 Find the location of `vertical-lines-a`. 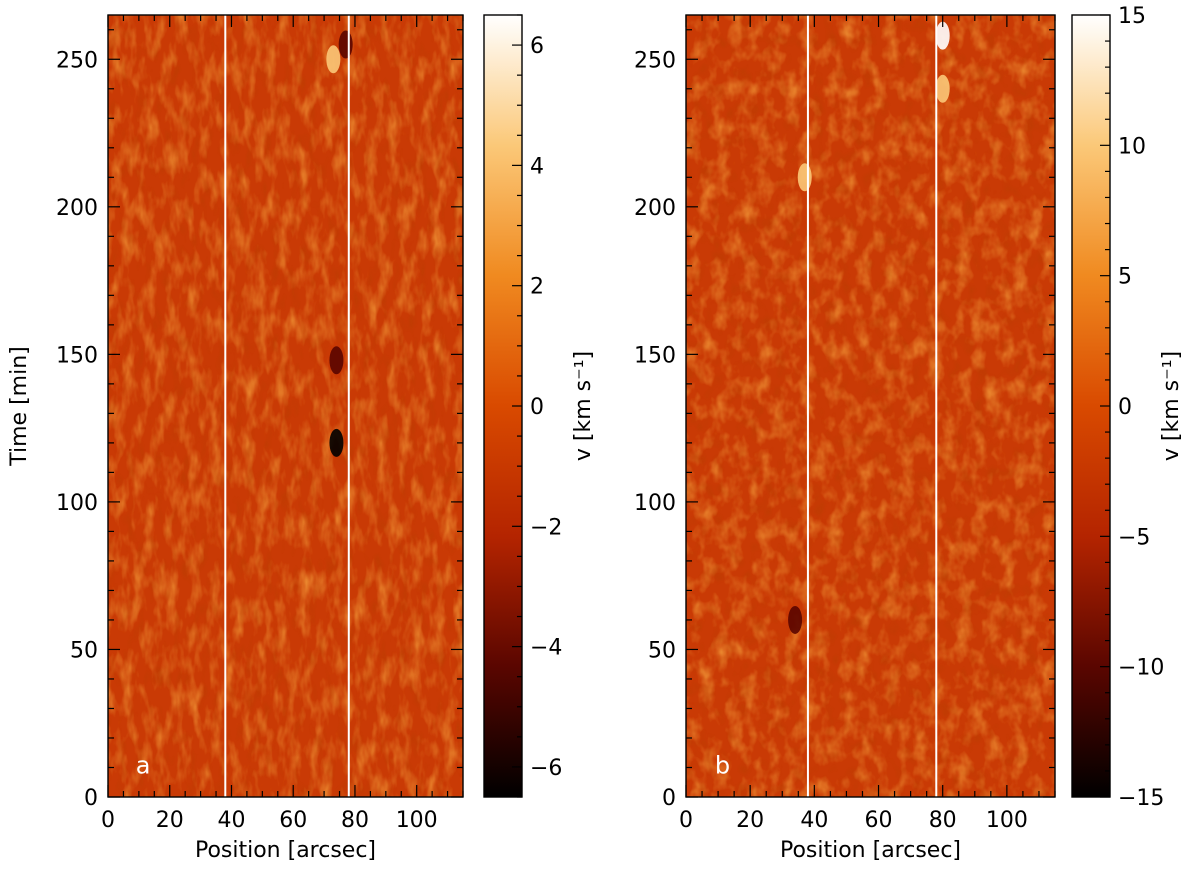

vertical-lines-a is located at coordinates (287, 406).